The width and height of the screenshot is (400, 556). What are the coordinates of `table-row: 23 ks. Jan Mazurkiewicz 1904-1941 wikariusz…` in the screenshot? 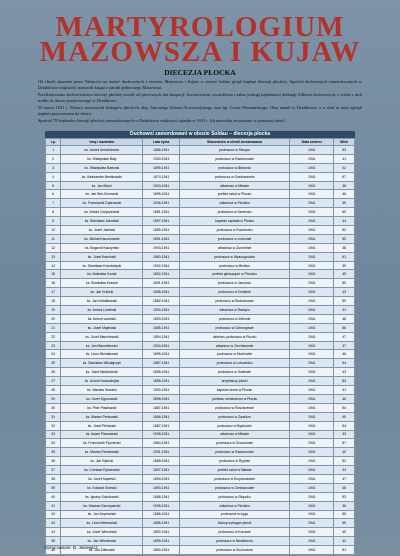 It's located at (199, 345).